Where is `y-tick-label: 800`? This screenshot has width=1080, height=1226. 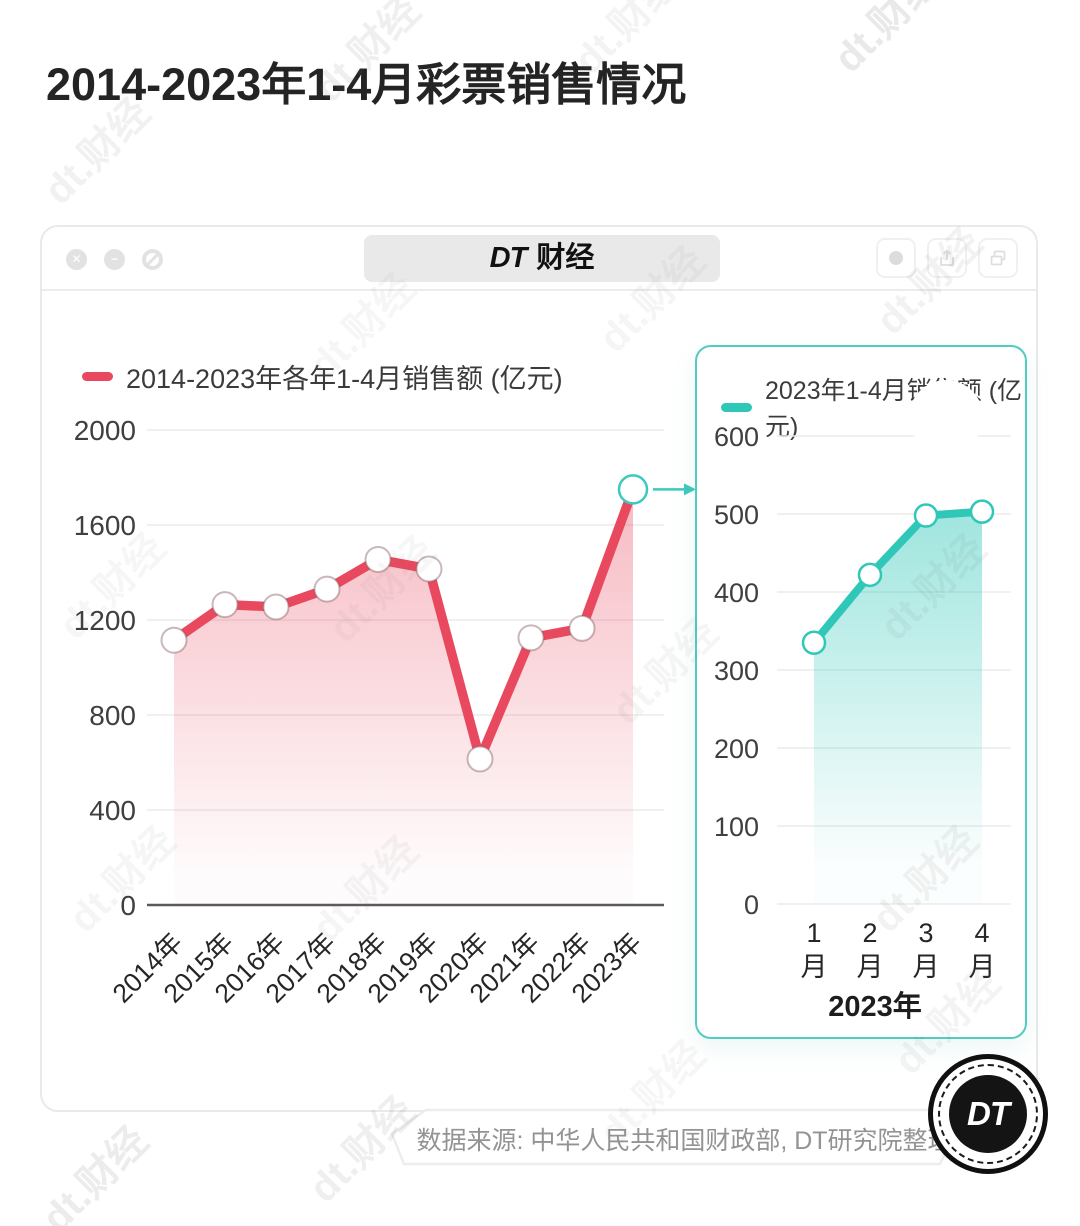
y-tick-label: 800 is located at coordinates (112, 715).